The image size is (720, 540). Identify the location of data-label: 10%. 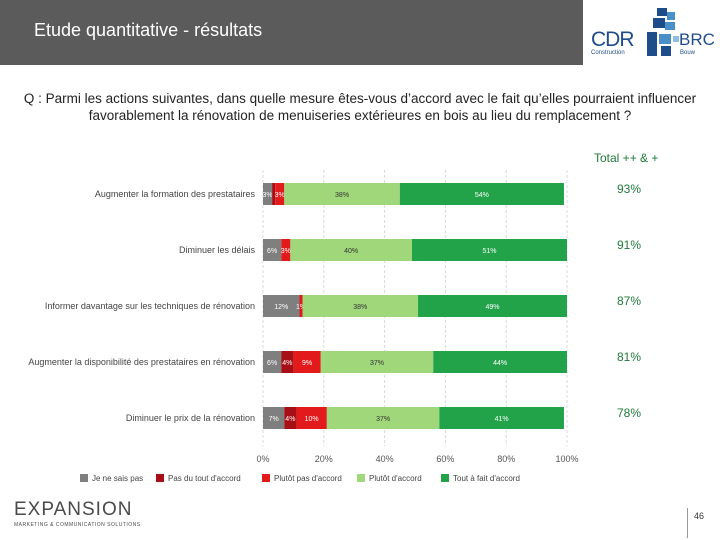
(312, 419).